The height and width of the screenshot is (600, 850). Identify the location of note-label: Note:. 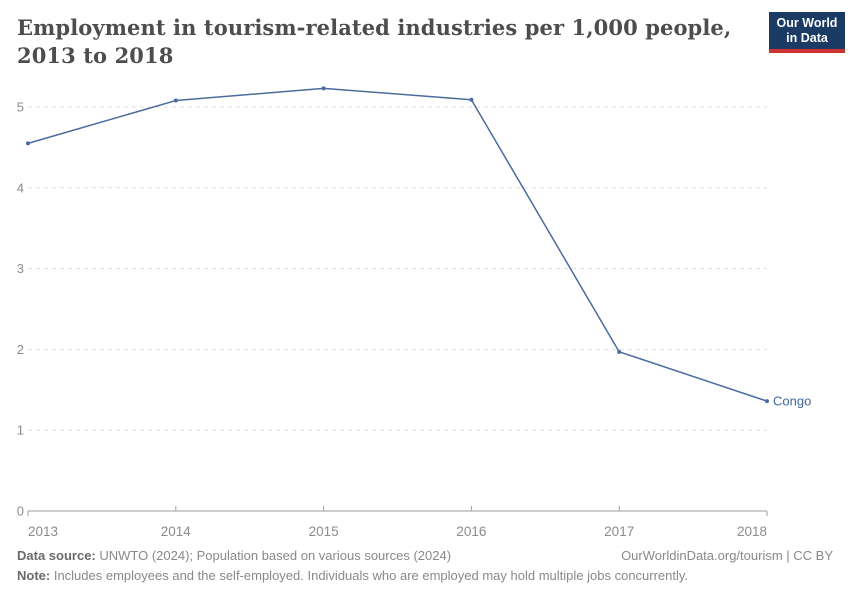
(34, 575).